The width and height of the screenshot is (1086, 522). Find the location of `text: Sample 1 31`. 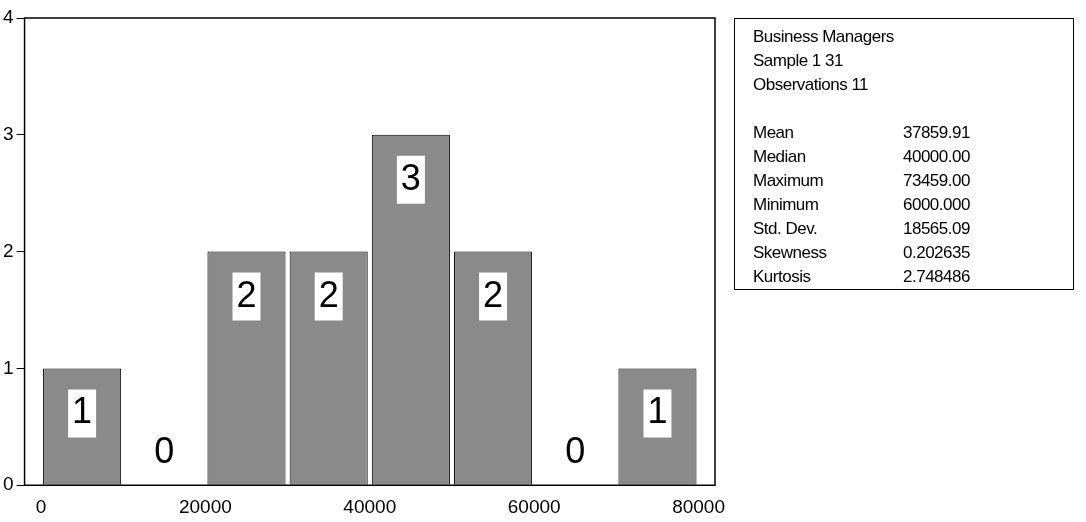

text: Sample 1 31 is located at coordinates (798, 61).